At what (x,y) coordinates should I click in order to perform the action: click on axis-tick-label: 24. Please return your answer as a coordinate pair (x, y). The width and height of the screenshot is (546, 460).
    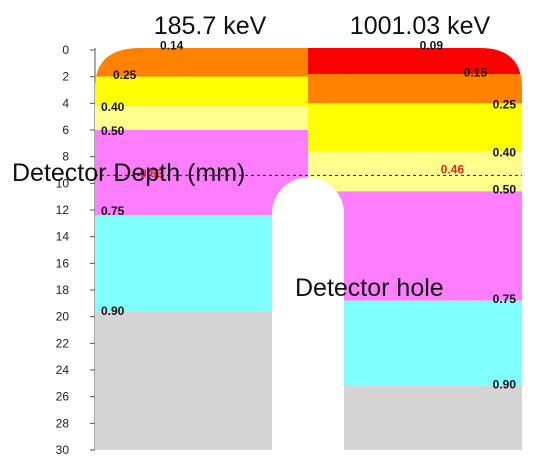
    Looking at the image, I should click on (63, 370).